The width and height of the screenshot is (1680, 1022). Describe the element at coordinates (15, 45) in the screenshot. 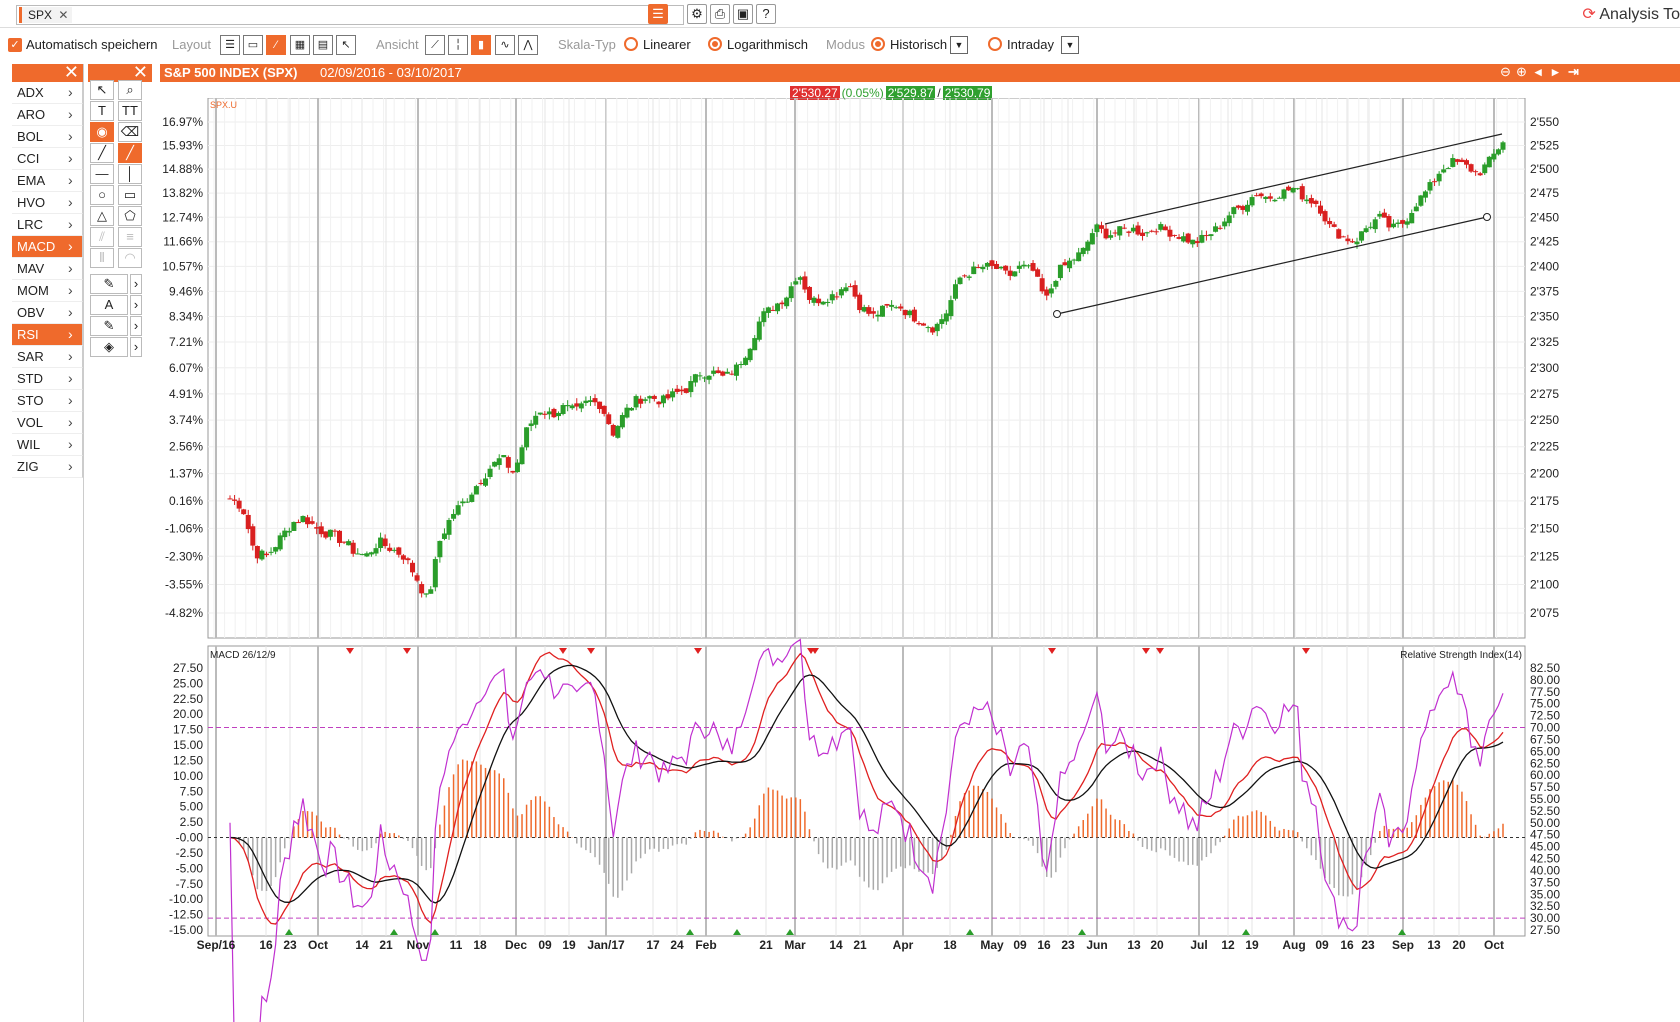

I see `auto-save-checkbox: ✓` at that location.